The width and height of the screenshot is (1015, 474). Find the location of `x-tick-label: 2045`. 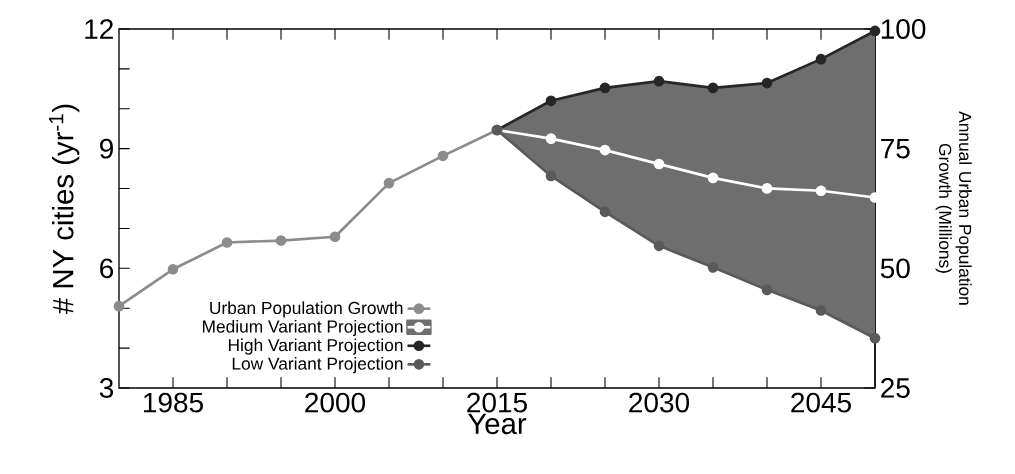

x-tick-label: 2045 is located at coordinates (821, 402).